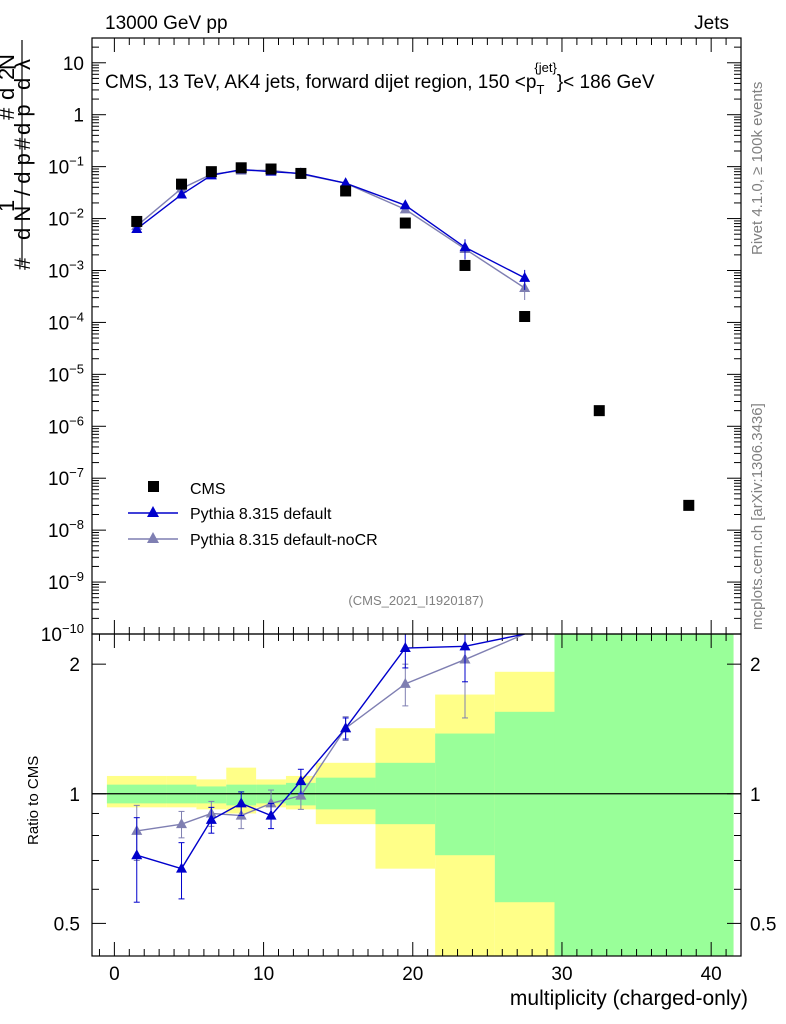  Describe the element at coordinates (66, 373) in the screenshot. I see `main-ytick-label: 10⁻⁵` at that location.